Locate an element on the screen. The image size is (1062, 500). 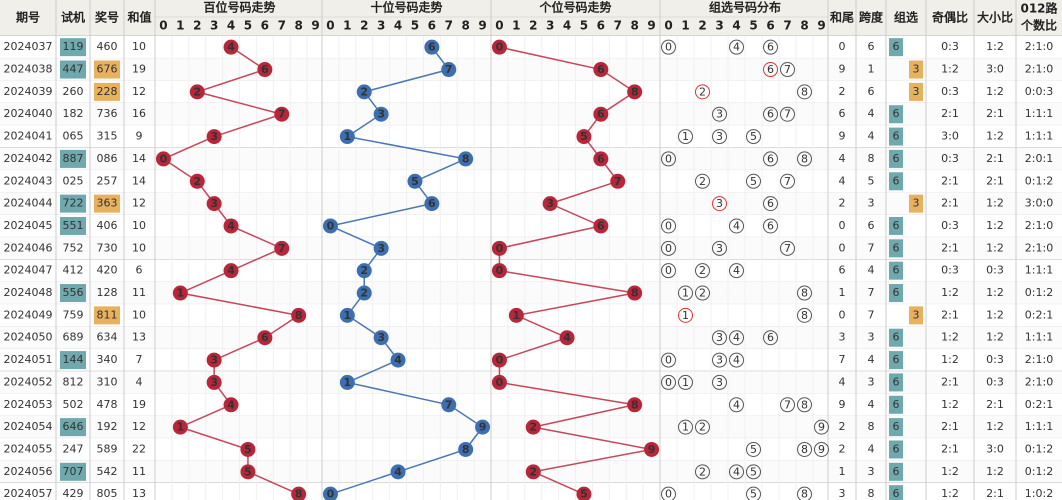
draw: 406 is located at coordinates (107, 225).